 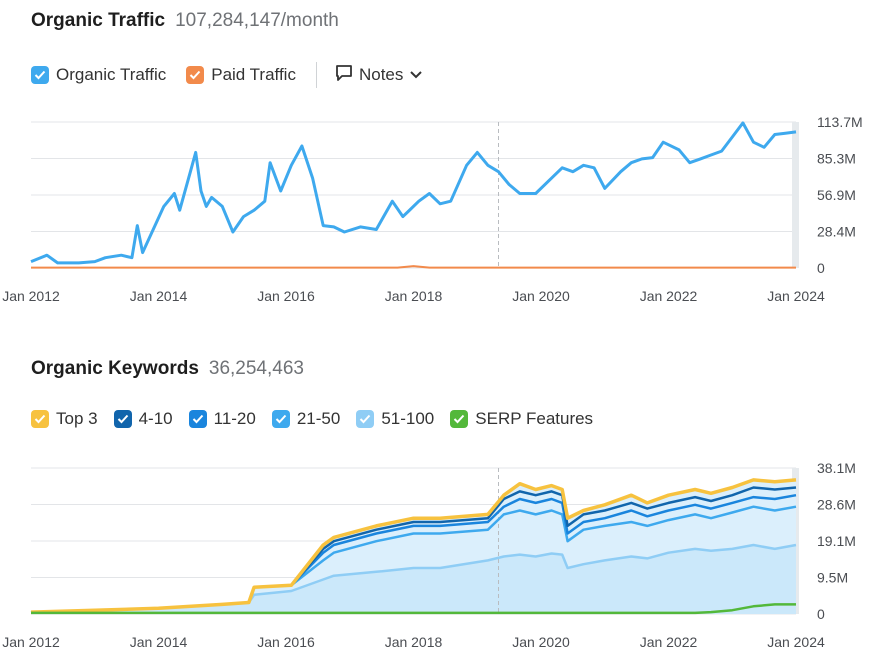 I want to click on legend-51-100: 51-100, so click(x=395, y=419).